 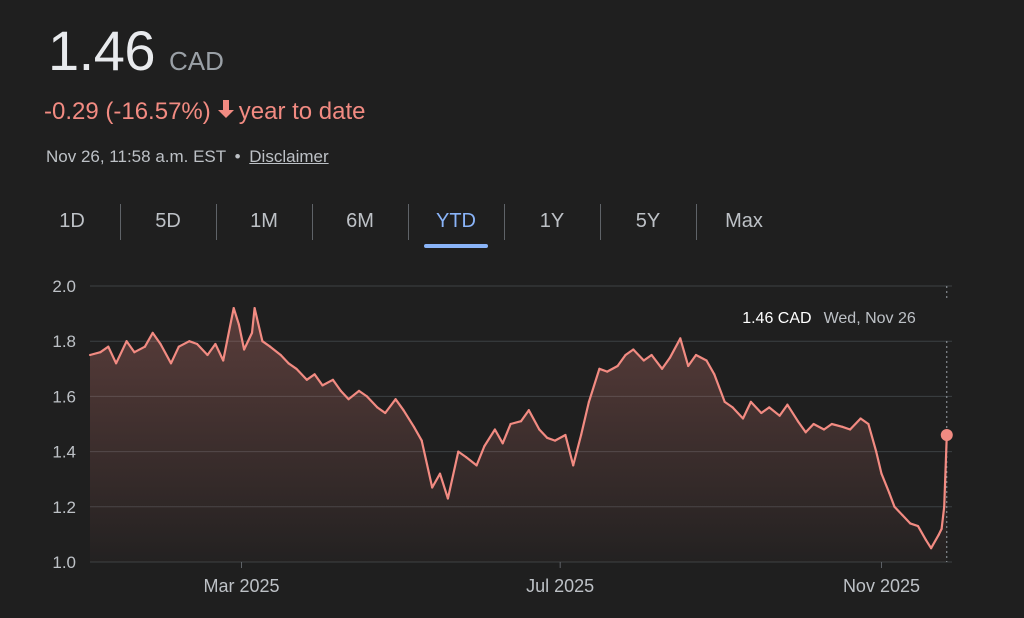 I want to click on hover-tooltip: 1.46 CAD Wed, Nov 26, so click(x=829, y=319).